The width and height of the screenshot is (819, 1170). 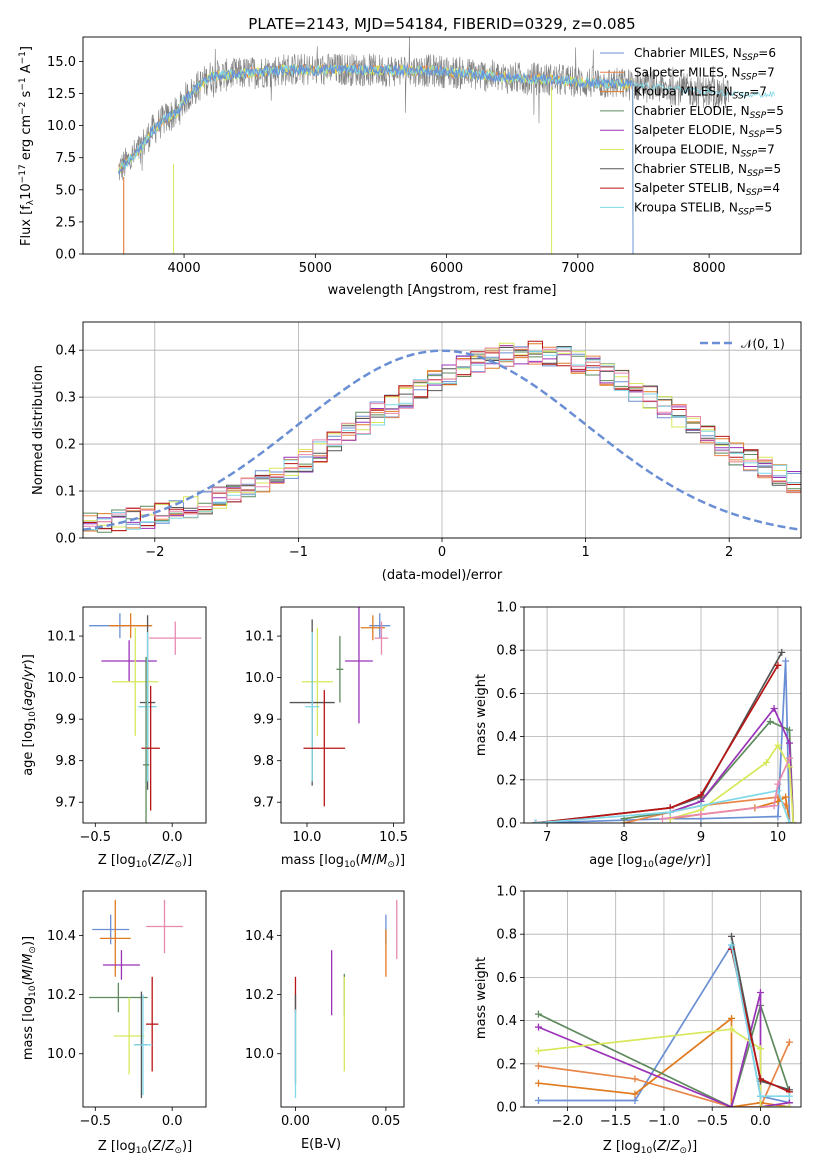 What do you see at coordinates (650, 1147) in the screenshot?
I see `mwz-x-axis-label: Z [log10(Z/Z⊙)]` at bounding box center [650, 1147].